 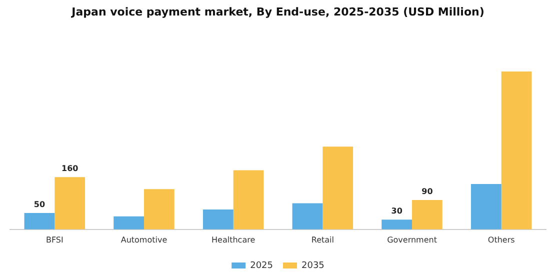 What do you see at coordinates (144, 239) in the screenshot?
I see `x-tick-label: Automotive` at bounding box center [144, 239].